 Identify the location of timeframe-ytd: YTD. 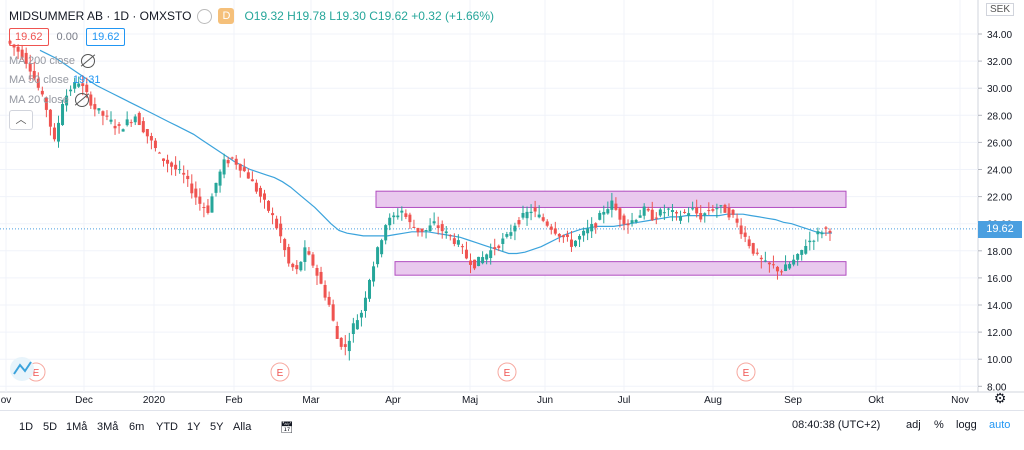
(167, 427).